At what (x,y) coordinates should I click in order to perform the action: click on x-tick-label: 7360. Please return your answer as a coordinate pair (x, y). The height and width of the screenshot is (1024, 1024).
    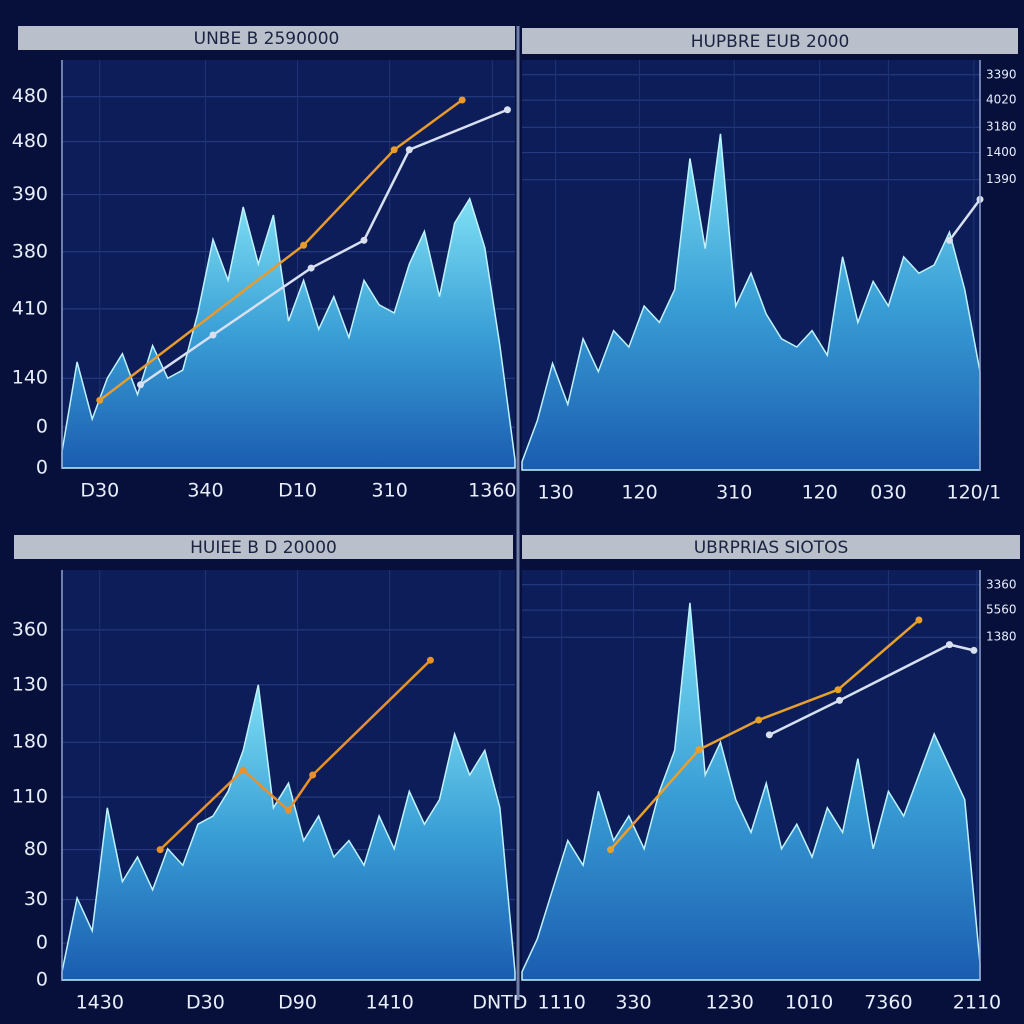
    Looking at the image, I should click on (888, 1003).